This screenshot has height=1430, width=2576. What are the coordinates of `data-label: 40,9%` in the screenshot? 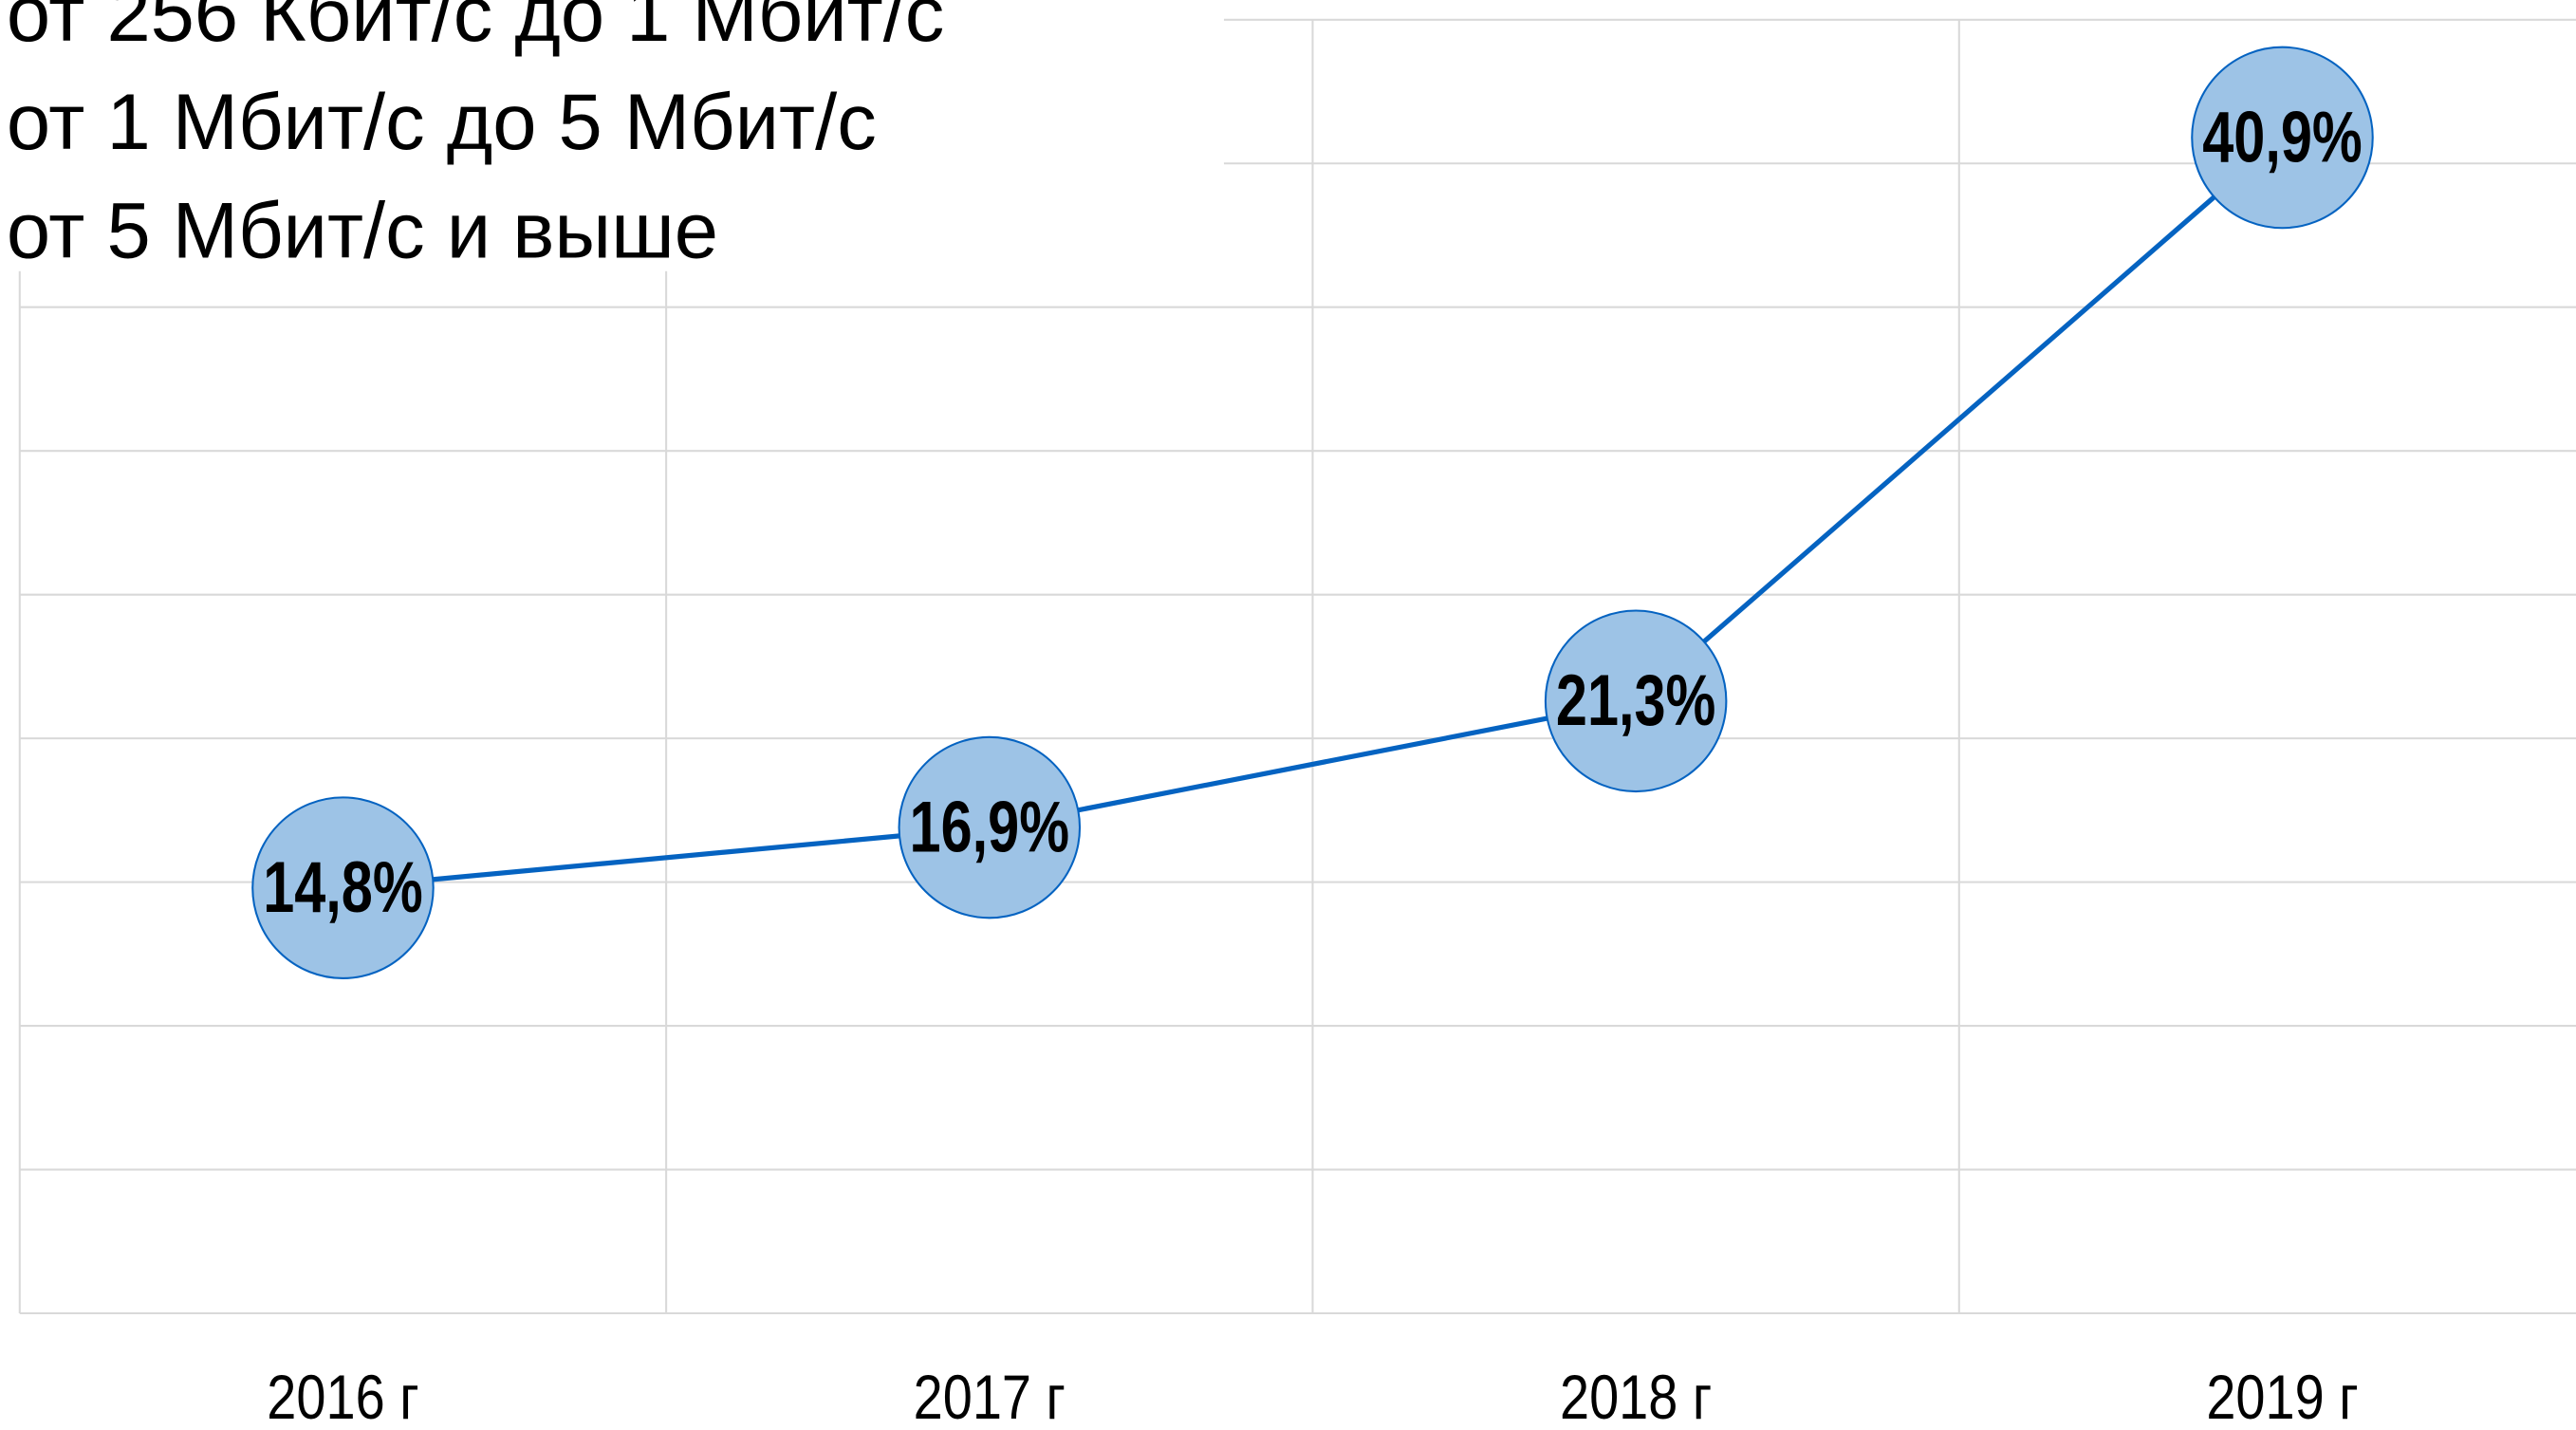 It's located at (2282, 137).